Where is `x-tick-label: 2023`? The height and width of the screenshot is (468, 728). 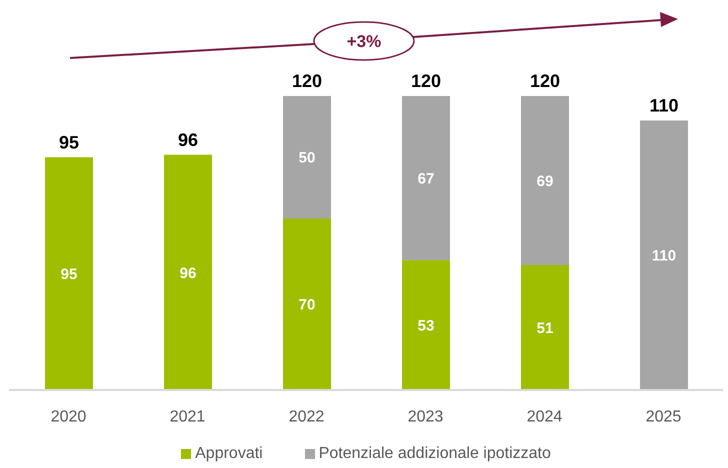
x-tick-label: 2023 is located at coordinates (426, 417).